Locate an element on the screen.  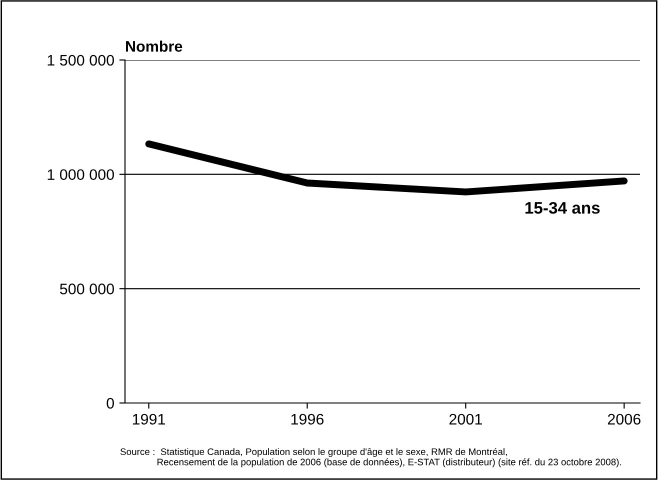
x-tick-label: 2001 is located at coordinates (465, 419).